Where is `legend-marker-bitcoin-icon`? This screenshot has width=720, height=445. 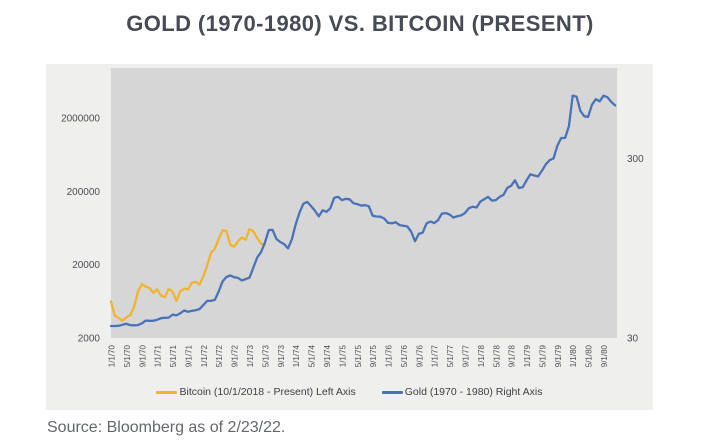
legend-marker-bitcoin-icon is located at coordinates (167, 392).